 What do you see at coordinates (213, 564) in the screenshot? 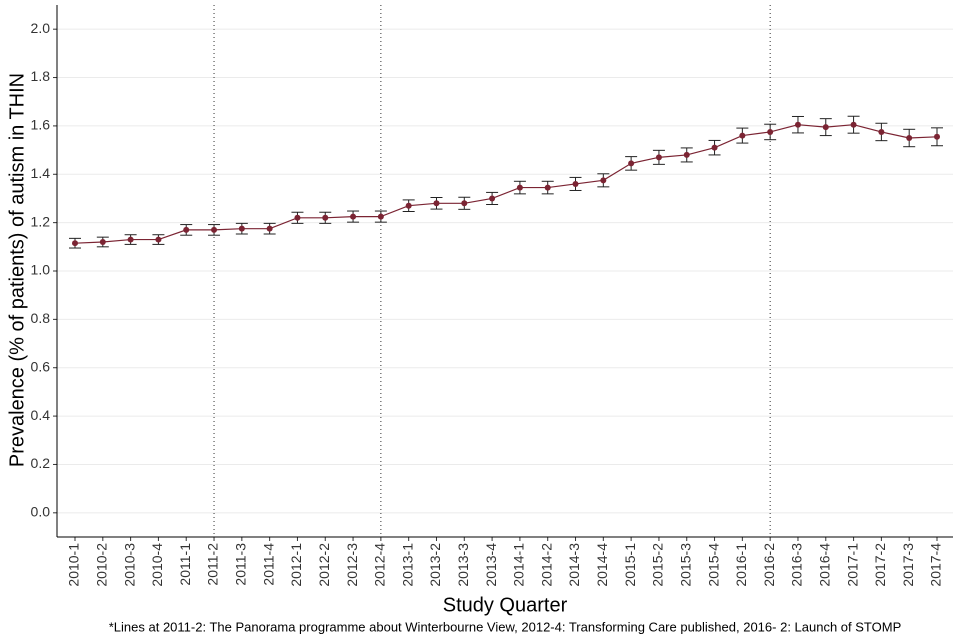
I see `x-tick-label: 2011-2` at bounding box center [213, 564].